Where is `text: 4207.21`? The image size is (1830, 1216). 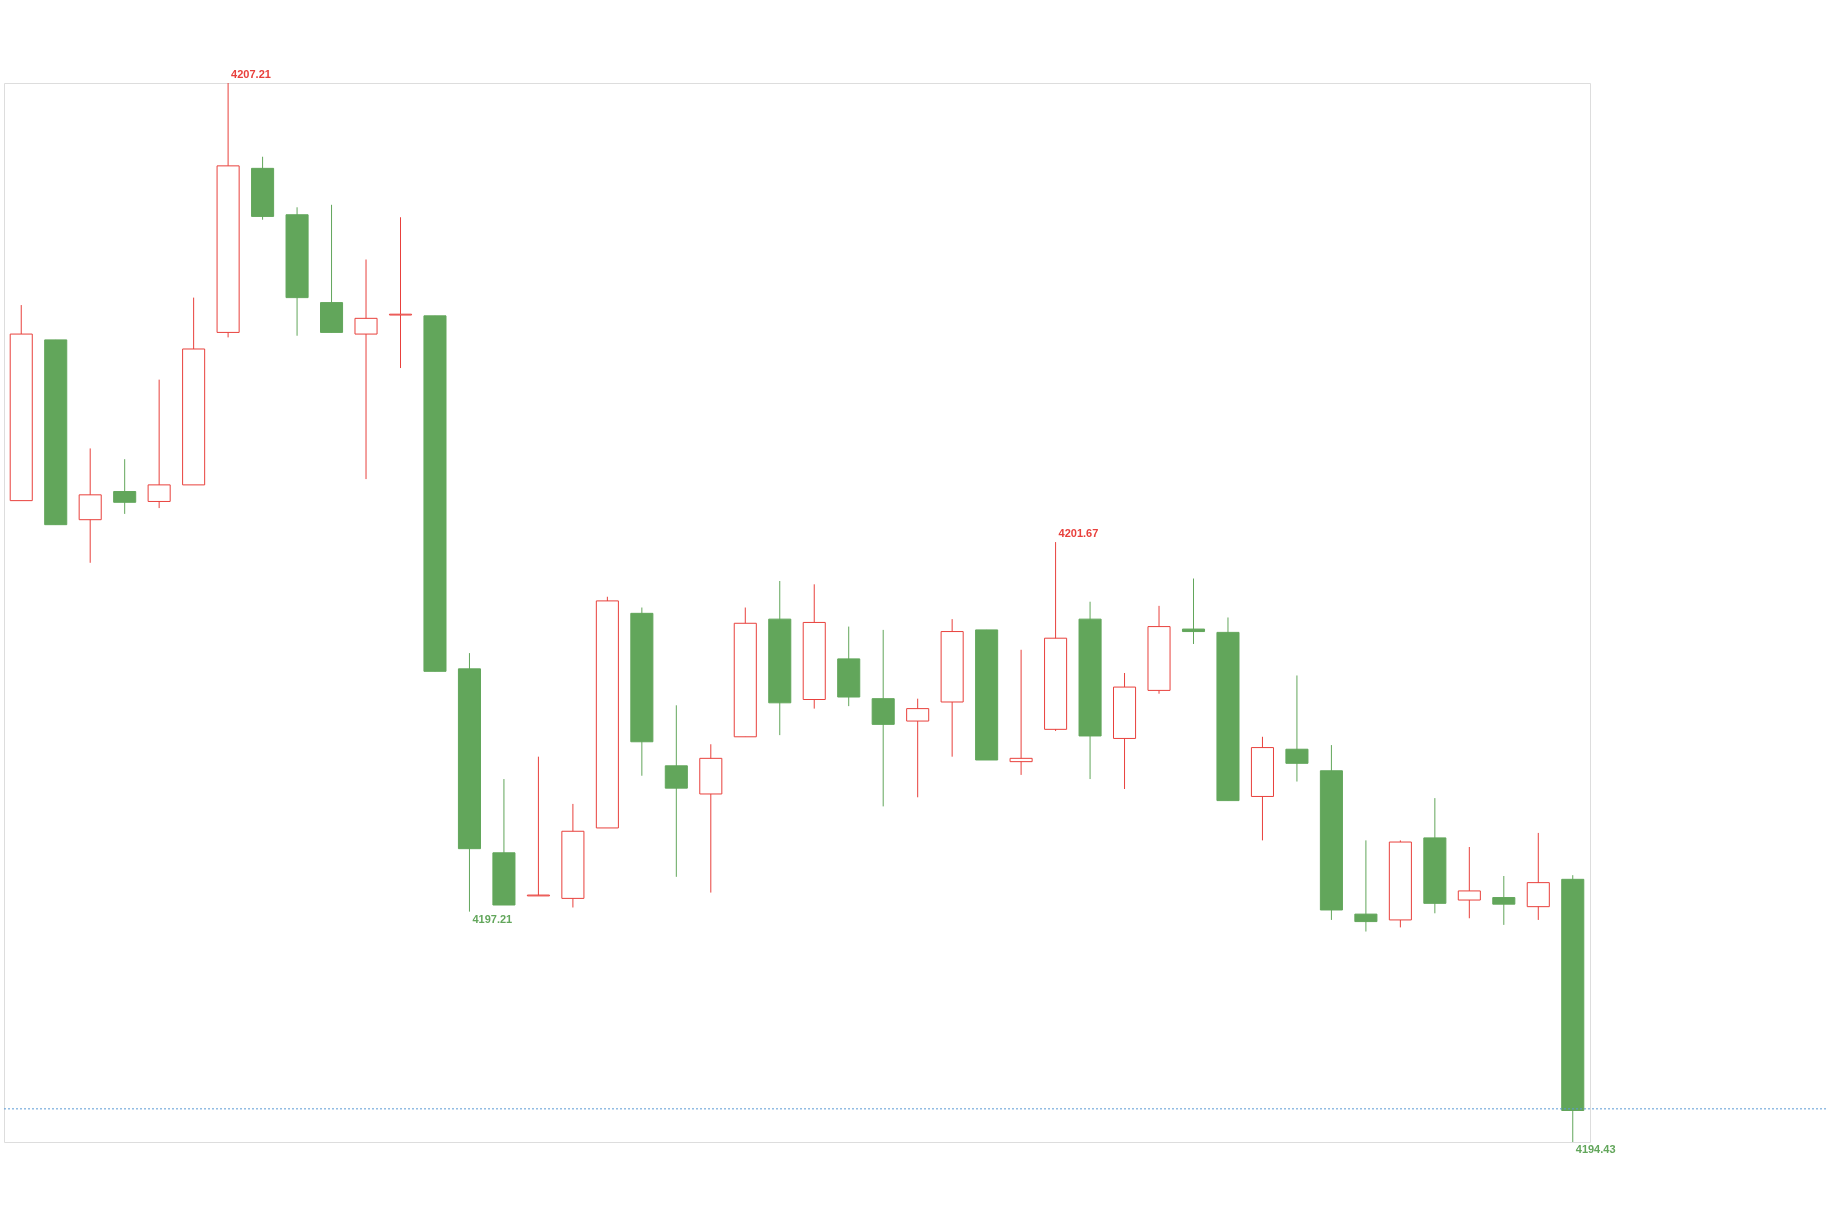 text: 4207.21 is located at coordinates (251, 74).